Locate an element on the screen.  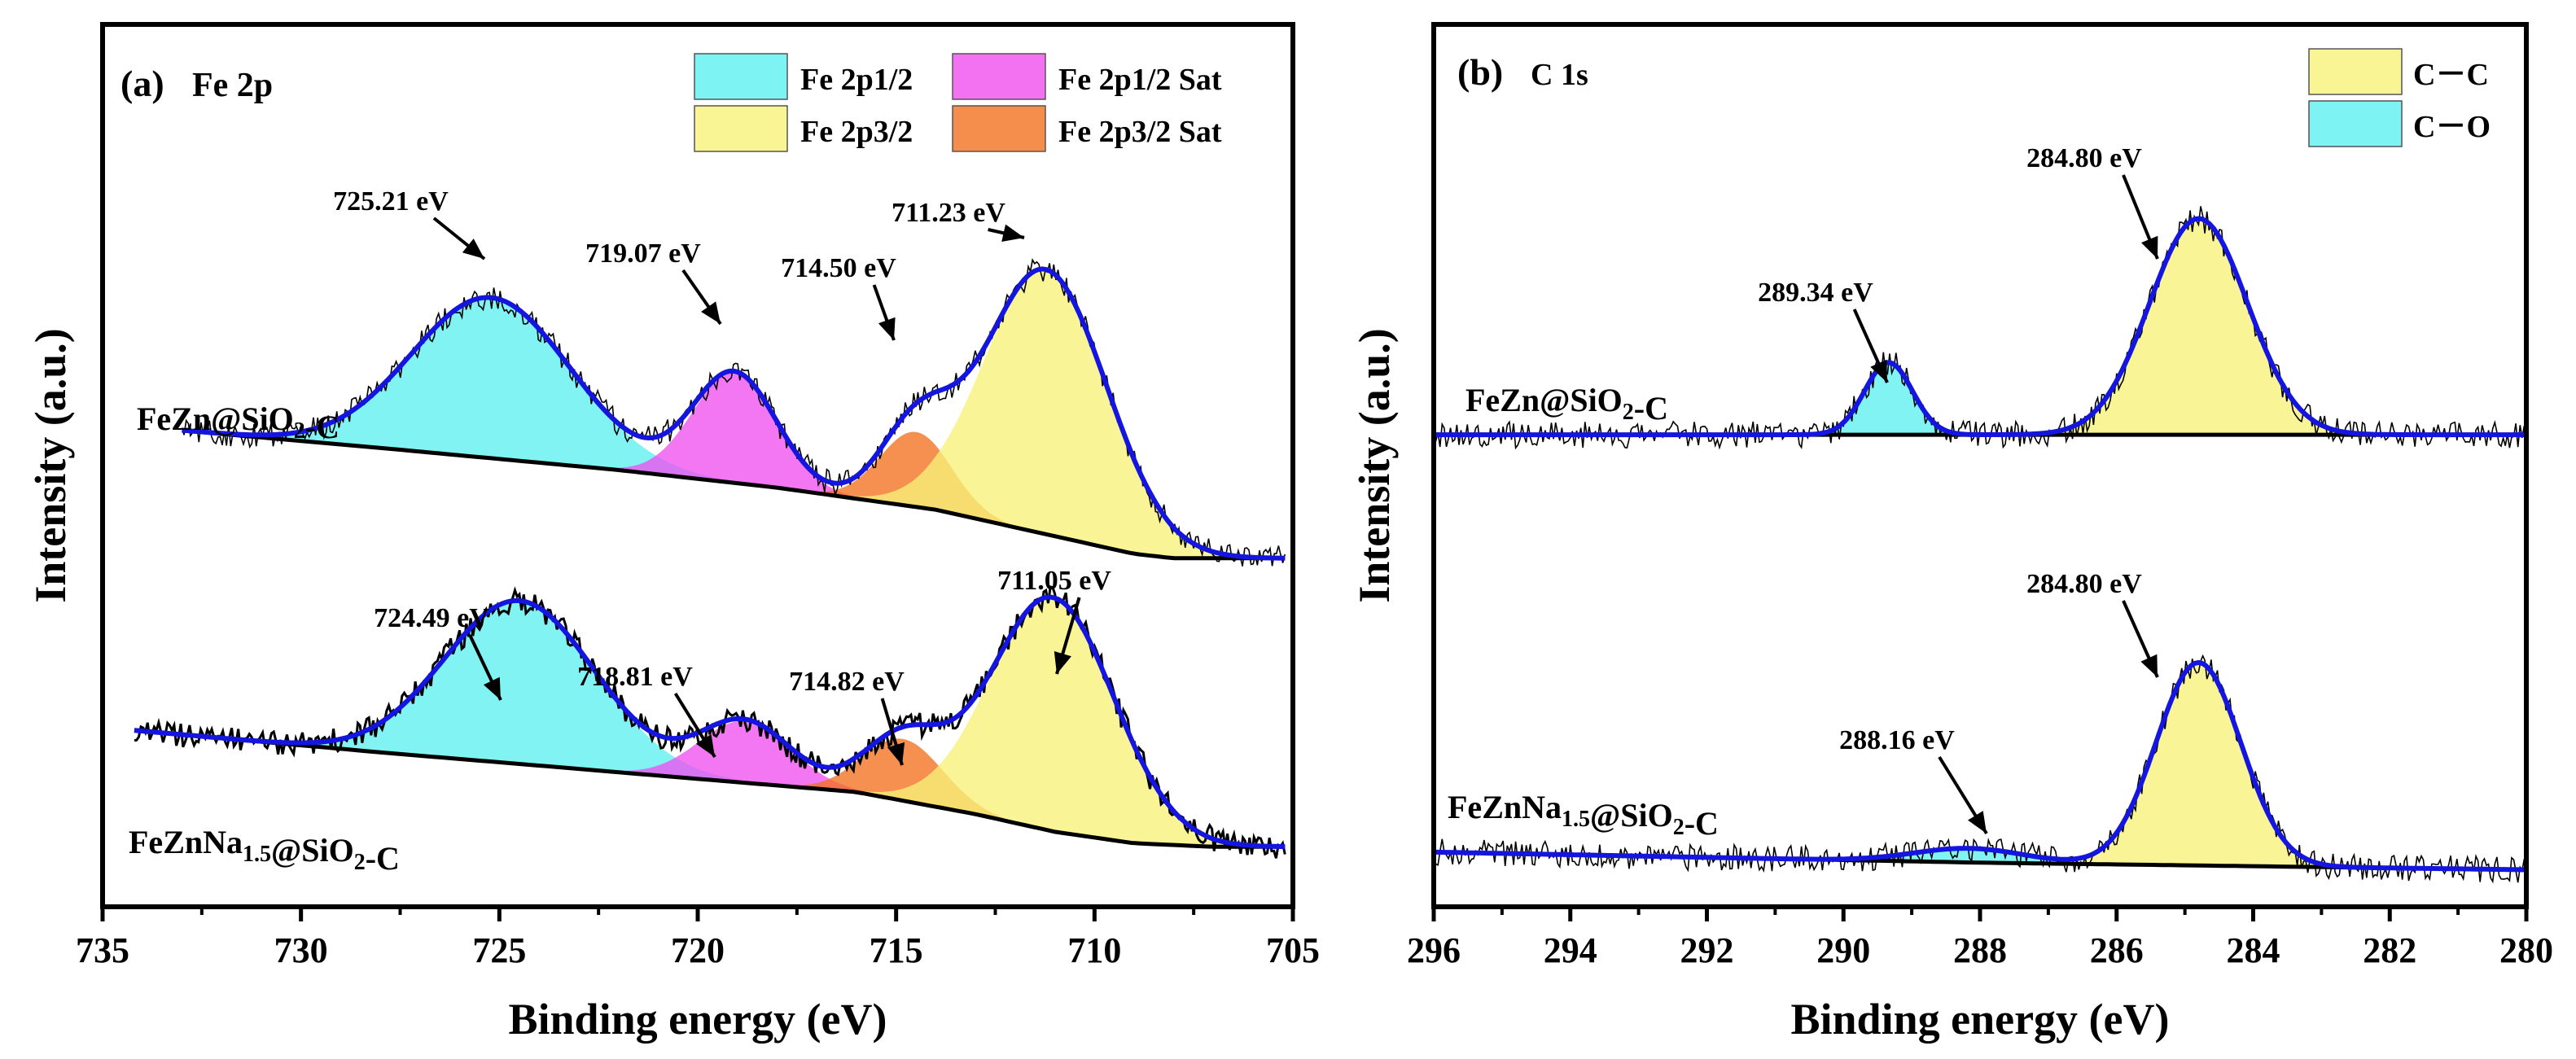
x-axis-label-a: Binding energy (eV) is located at coordinates (698, 1020).